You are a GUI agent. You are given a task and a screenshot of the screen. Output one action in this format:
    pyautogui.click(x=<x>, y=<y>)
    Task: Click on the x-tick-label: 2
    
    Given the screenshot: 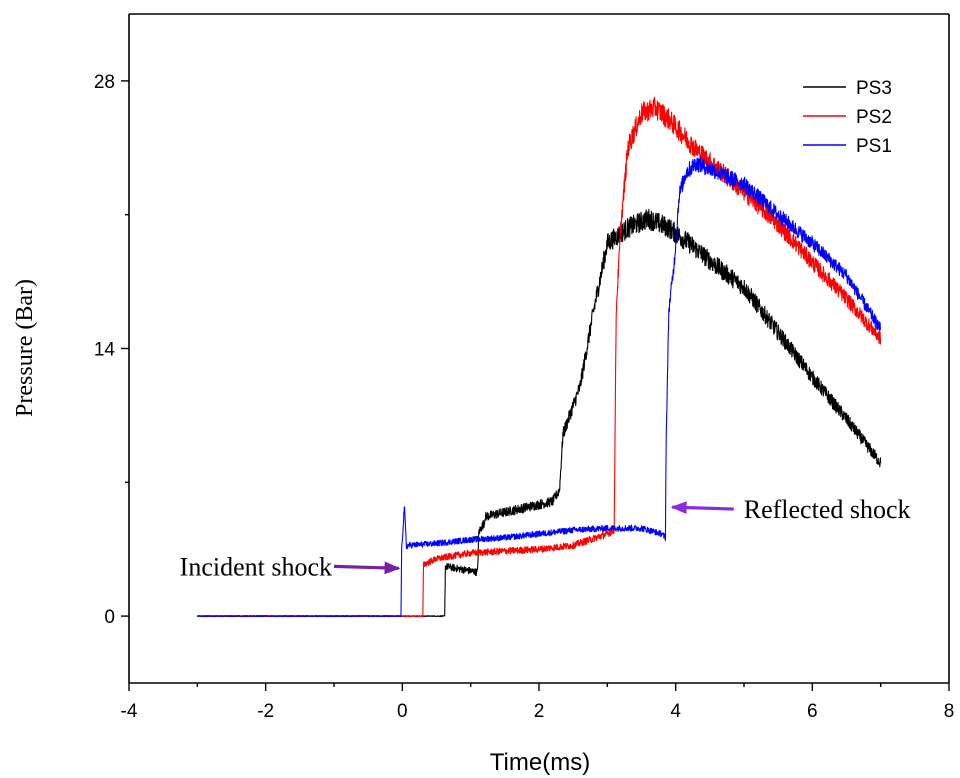 What is the action you would take?
    pyautogui.click(x=539, y=711)
    